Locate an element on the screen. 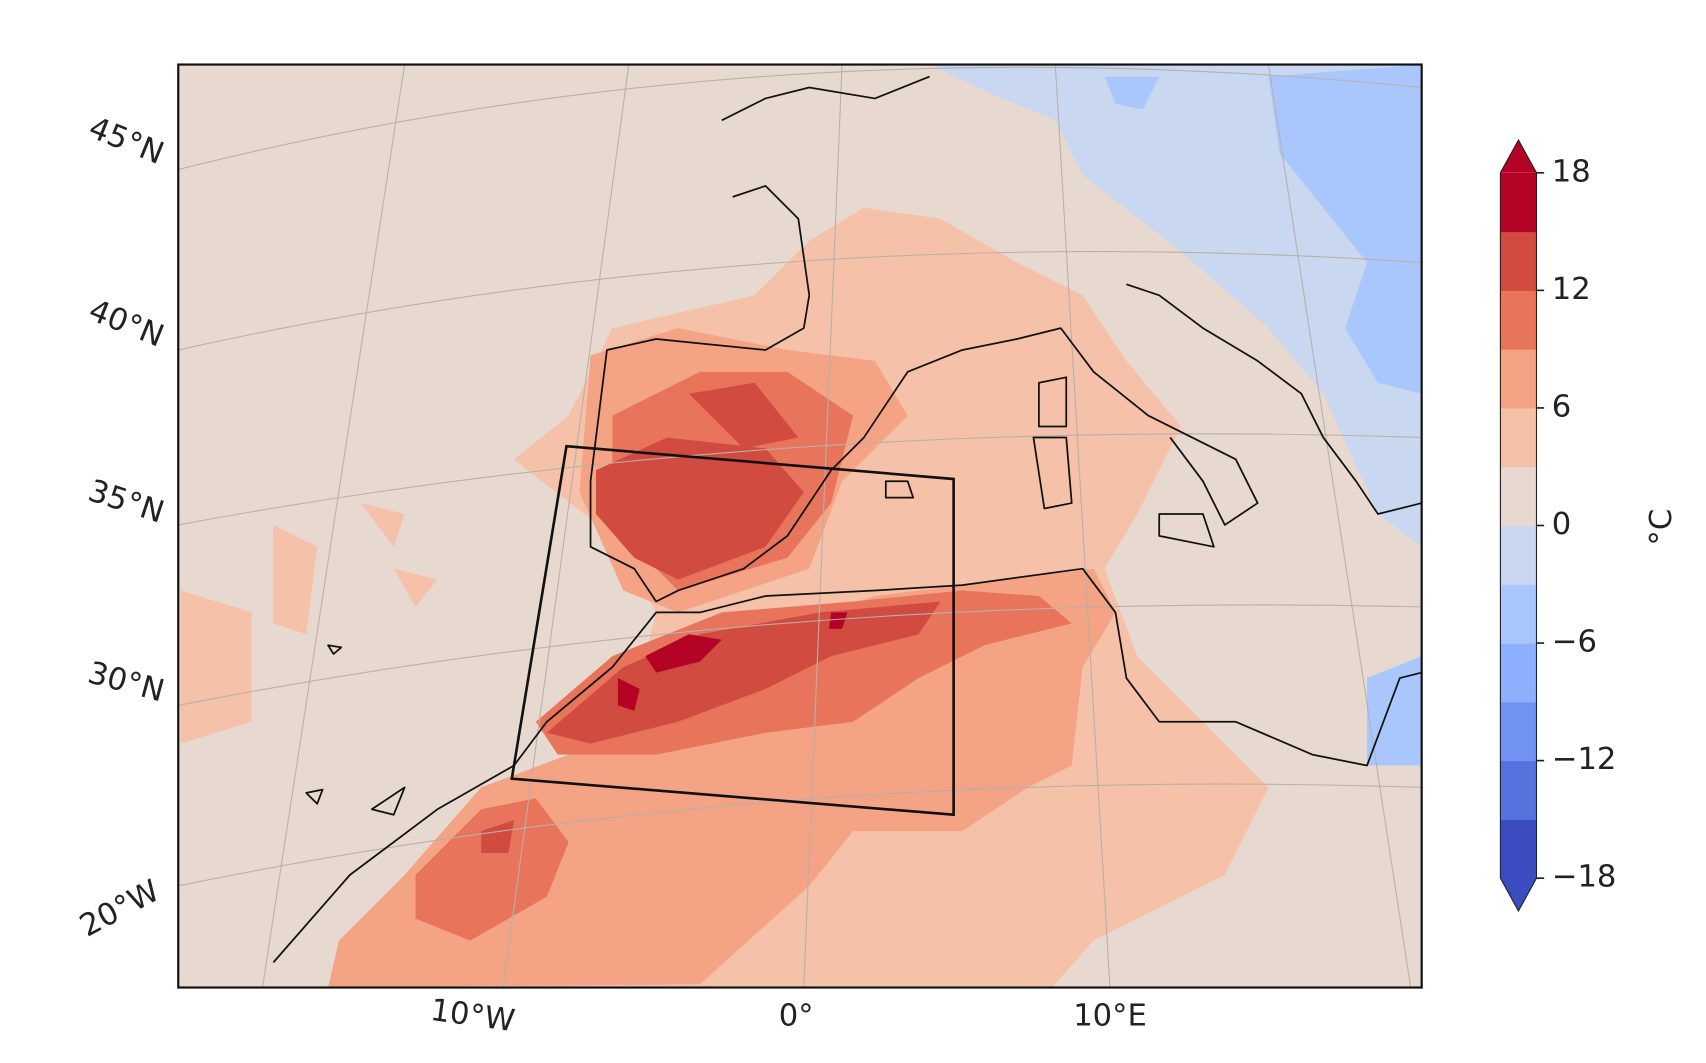 This screenshot has height=1063, width=1706. lon-label: 10°W is located at coordinates (472, 1016).